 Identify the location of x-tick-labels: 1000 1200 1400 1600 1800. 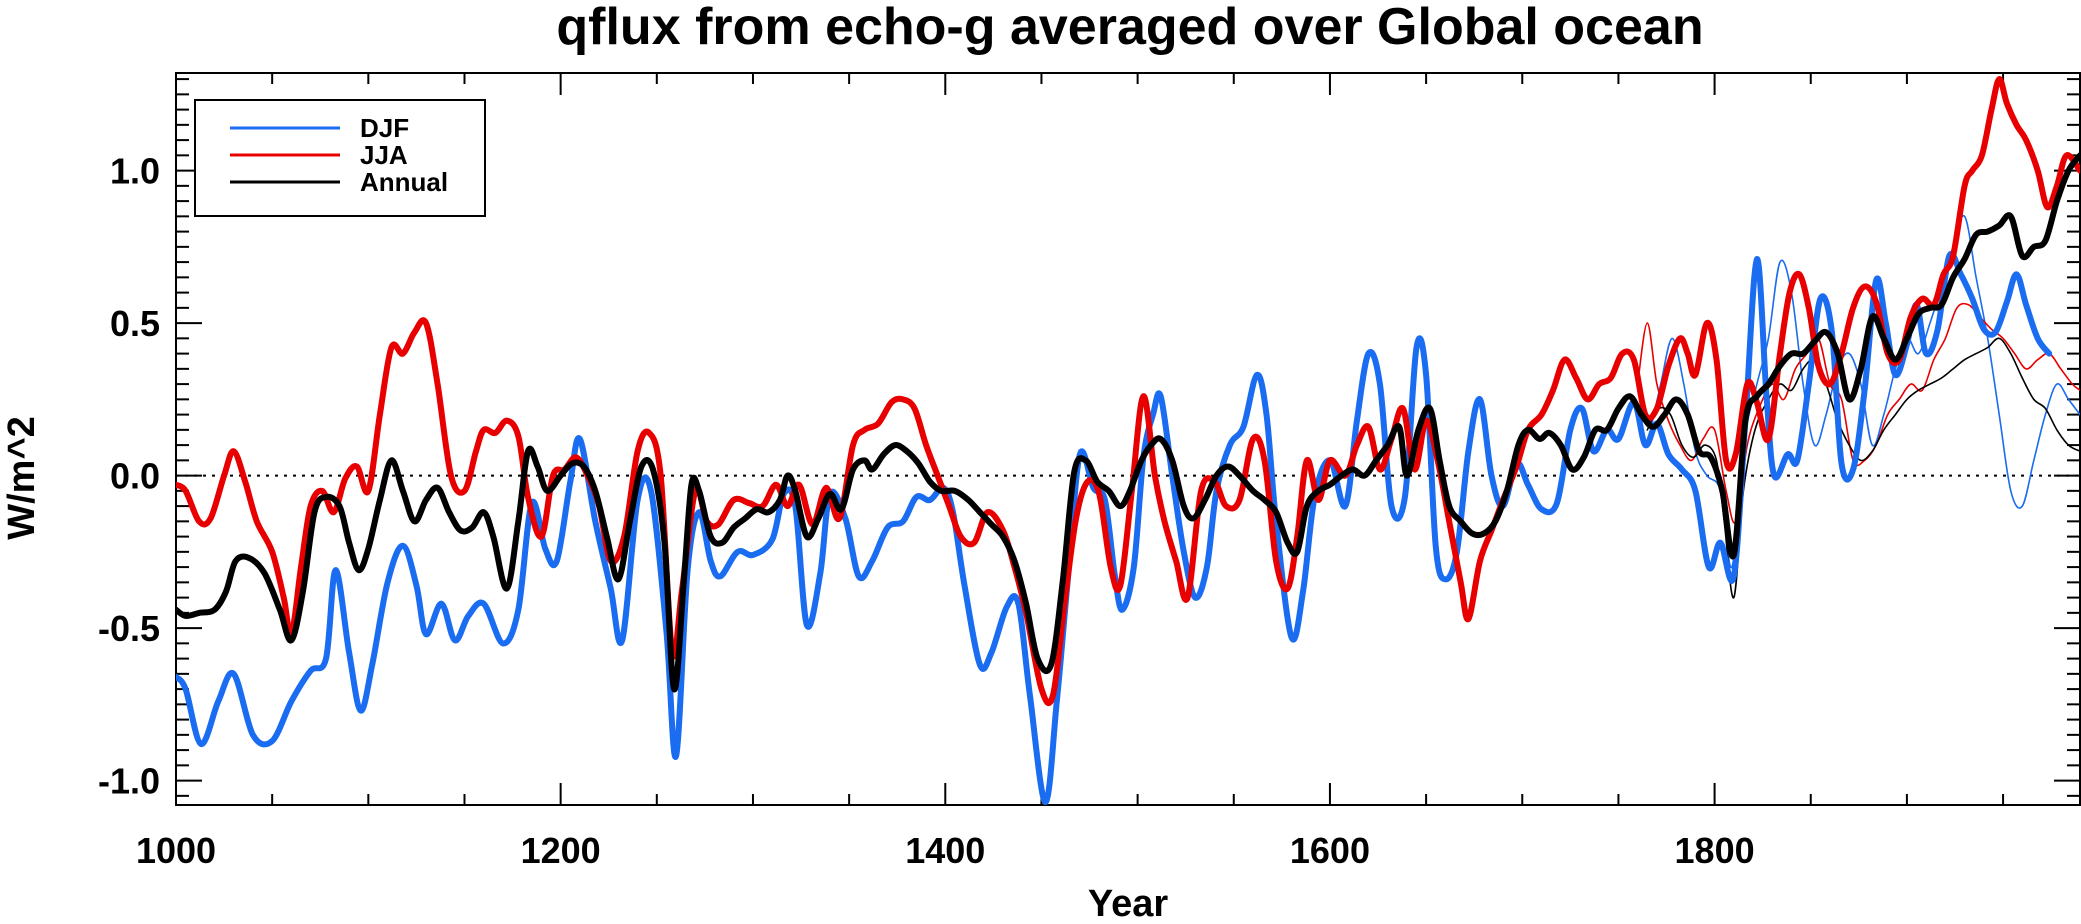
(945, 850).